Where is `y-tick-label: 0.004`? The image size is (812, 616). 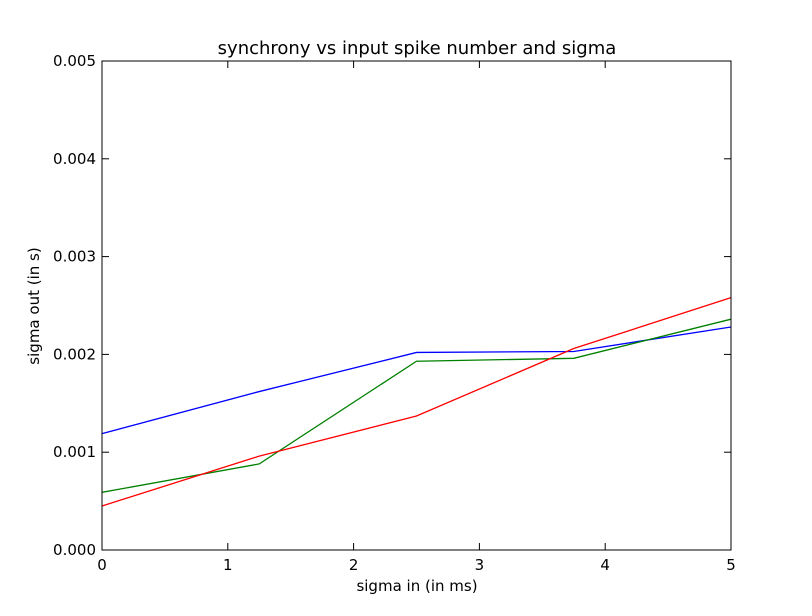
y-tick-label: 0.004 is located at coordinates (74, 159).